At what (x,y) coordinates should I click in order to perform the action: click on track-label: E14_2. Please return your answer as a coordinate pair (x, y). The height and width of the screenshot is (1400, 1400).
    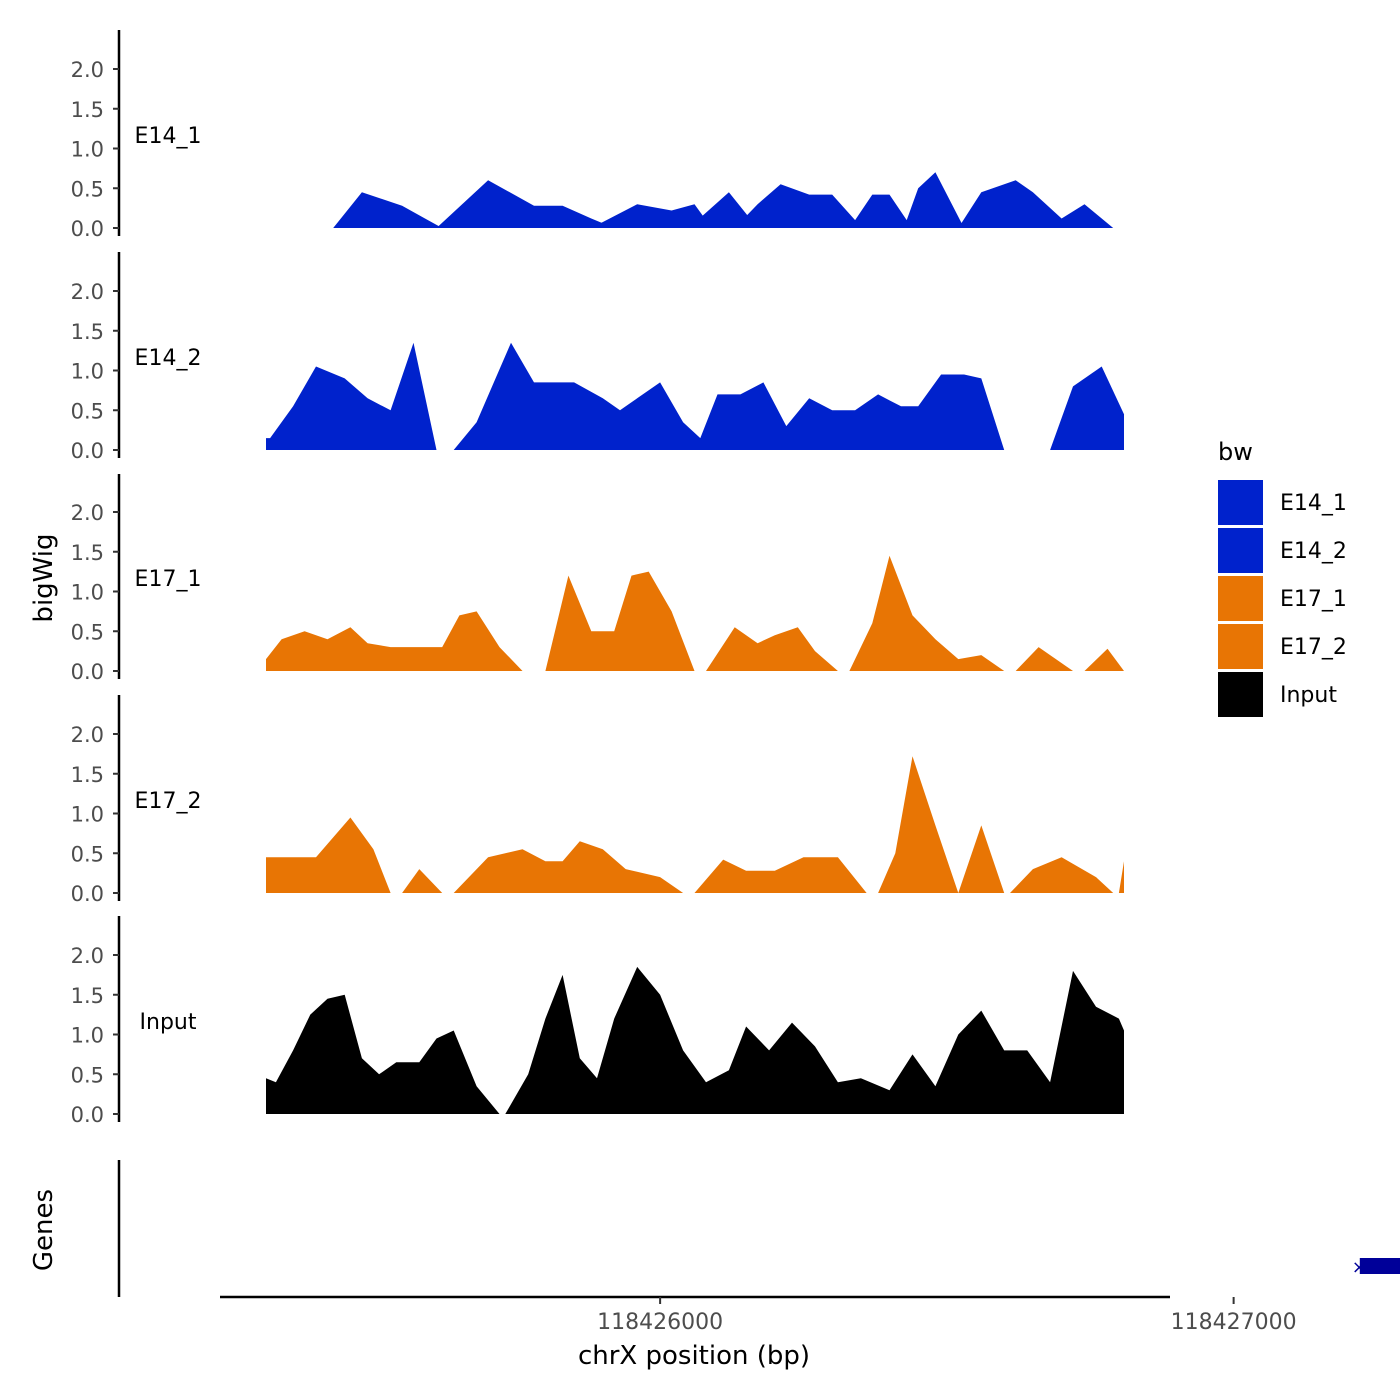
    Looking at the image, I should click on (168, 358).